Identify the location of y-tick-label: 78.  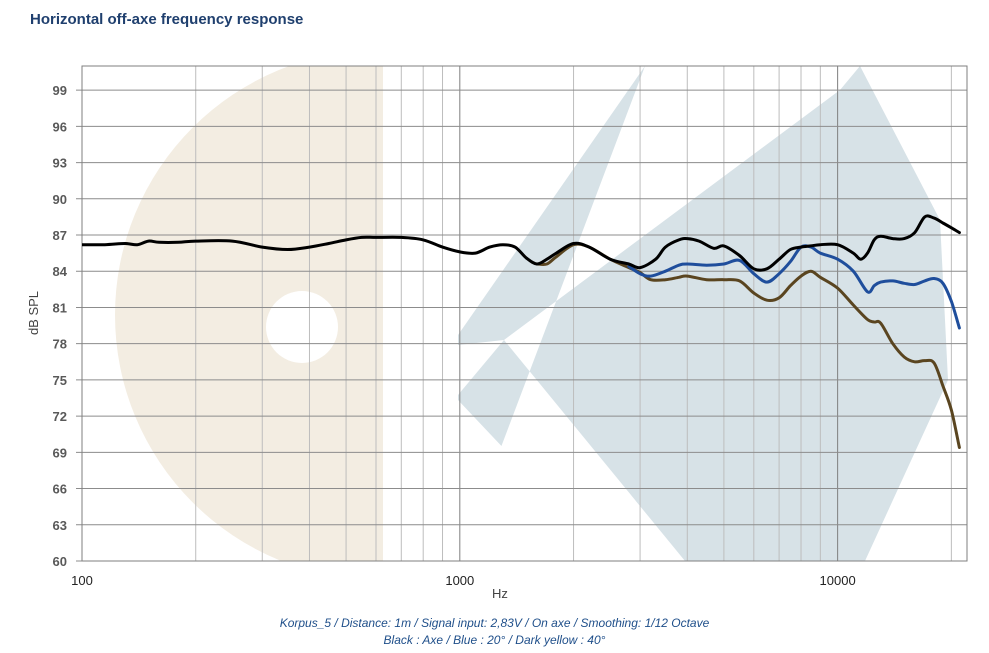
(60, 344).